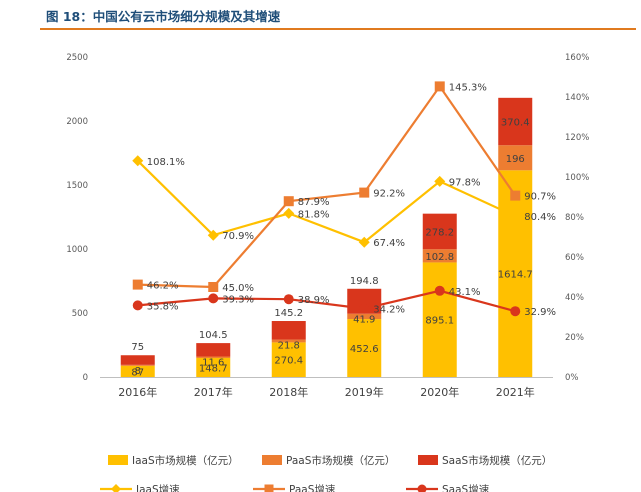 This screenshot has height=492, width=641. Describe the element at coordinates (364, 392) in the screenshot. I see `x-category-label: 2019年` at that location.